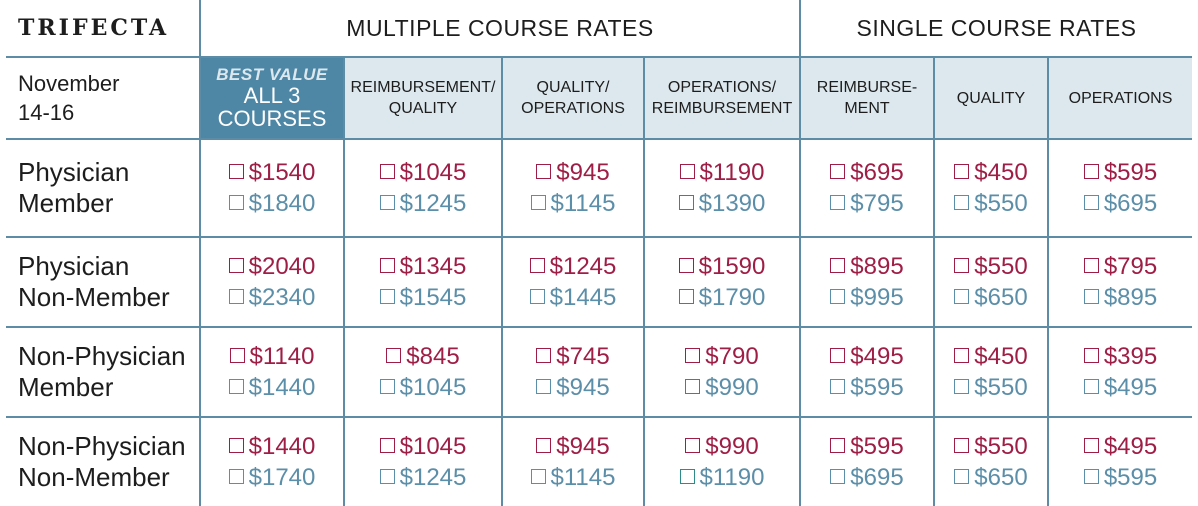  Describe the element at coordinates (722, 172) in the screenshot. I see `member-price-option: $1190` at that location.